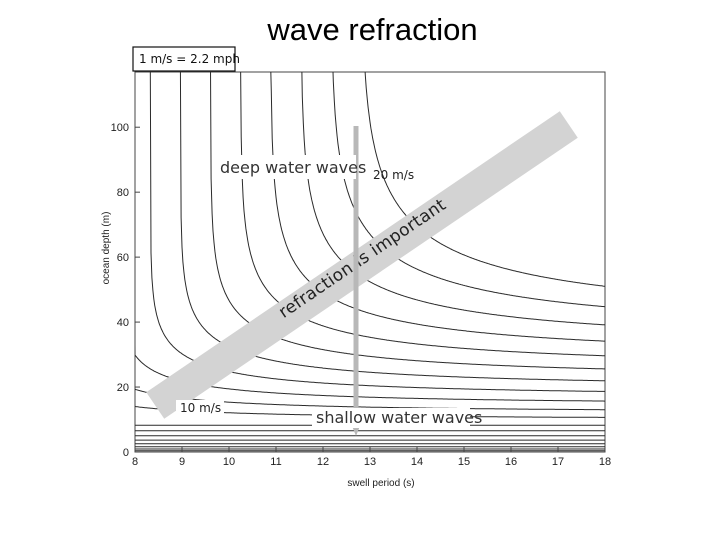 The image size is (720, 540). I want to click on y-tick-label: 80, so click(123, 193).